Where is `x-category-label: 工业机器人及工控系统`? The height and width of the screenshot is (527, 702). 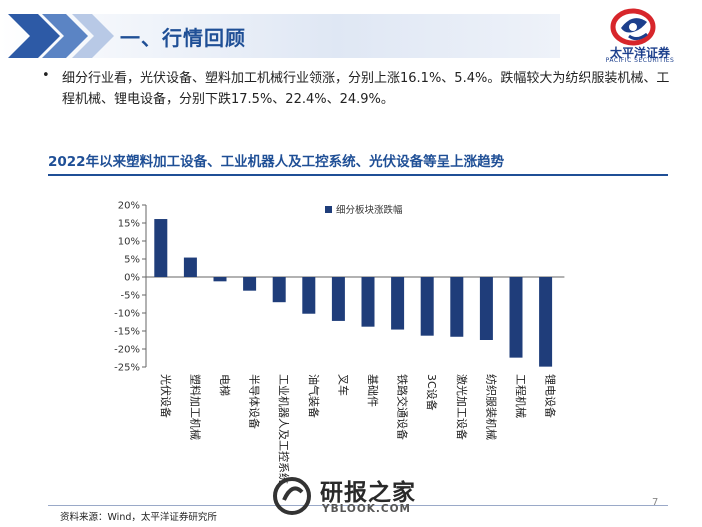
x-category-label: 工业机器人及工控系统 is located at coordinates (284, 429).